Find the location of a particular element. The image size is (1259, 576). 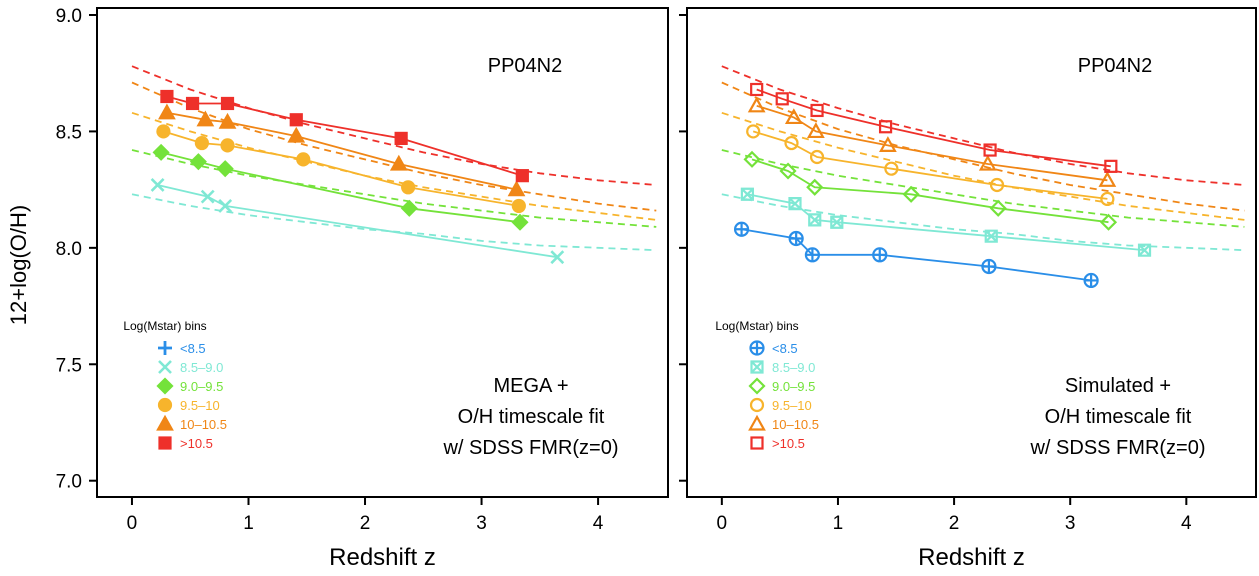

y-tick-label: 7.0 is located at coordinates (69, 482).